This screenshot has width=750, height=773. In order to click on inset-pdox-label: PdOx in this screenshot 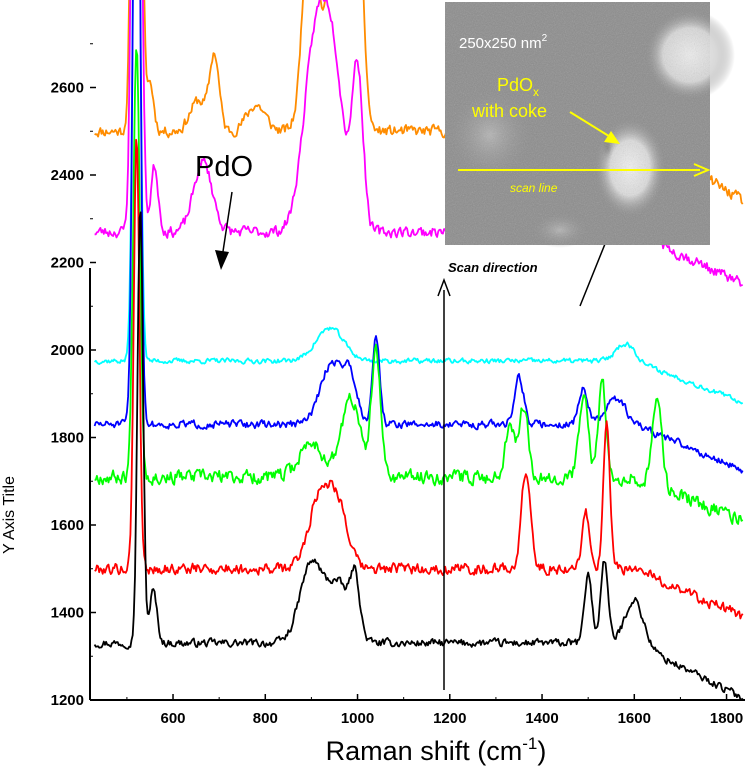, I will do `click(518, 87)`.